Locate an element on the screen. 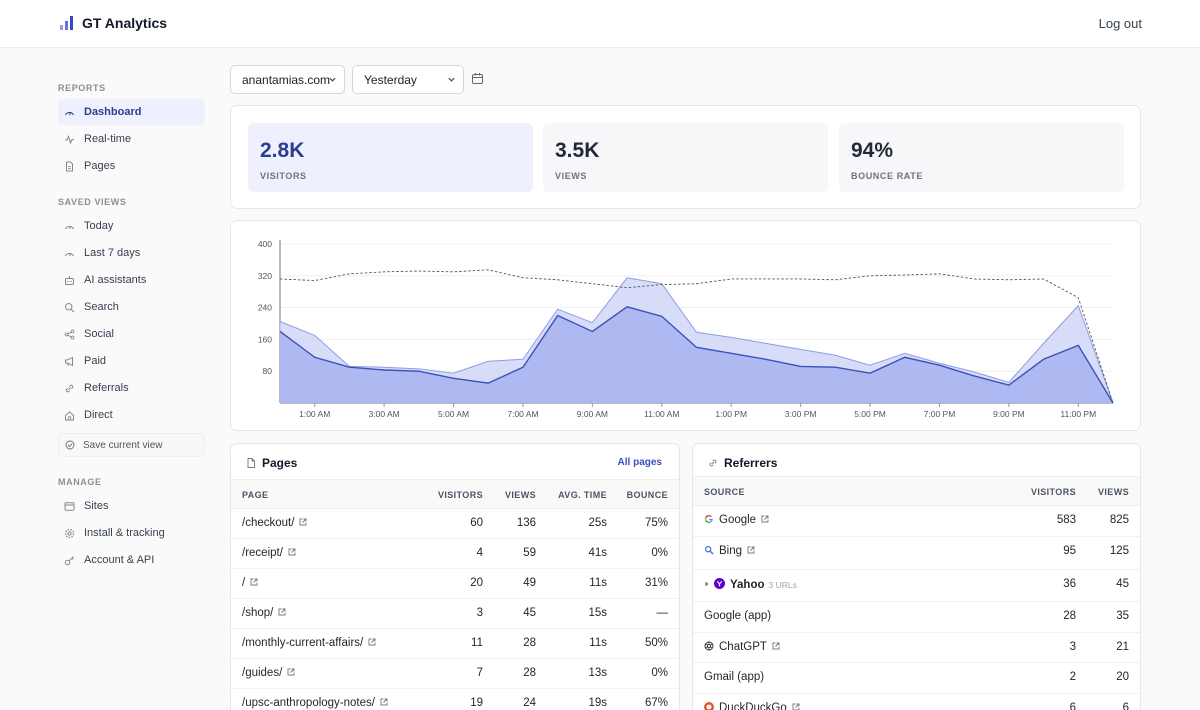  sidebar-item-label: Dashboard is located at coordinates (113, 112).